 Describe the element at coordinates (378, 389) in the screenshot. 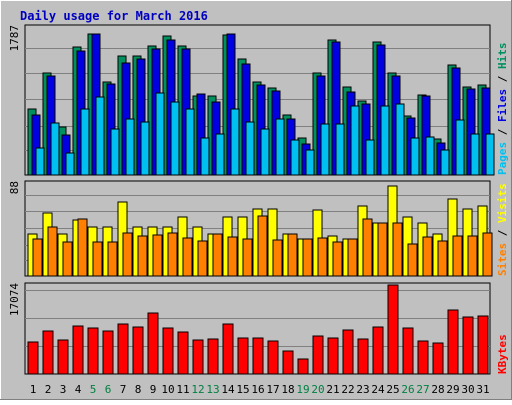

I see `x-tick-label-day-24: 24` at that location.